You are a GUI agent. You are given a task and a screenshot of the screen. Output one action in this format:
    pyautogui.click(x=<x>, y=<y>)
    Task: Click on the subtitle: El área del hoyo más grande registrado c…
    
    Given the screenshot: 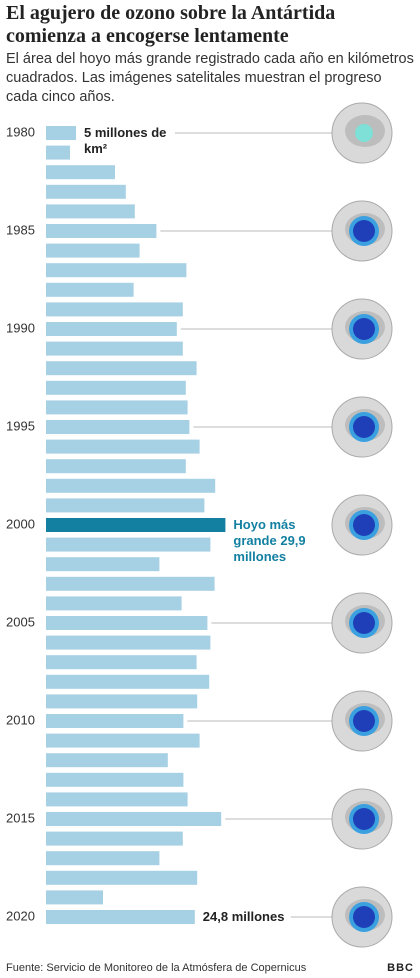 What is the action you would take?
    pyautogui.click(x=210, y=78)
    